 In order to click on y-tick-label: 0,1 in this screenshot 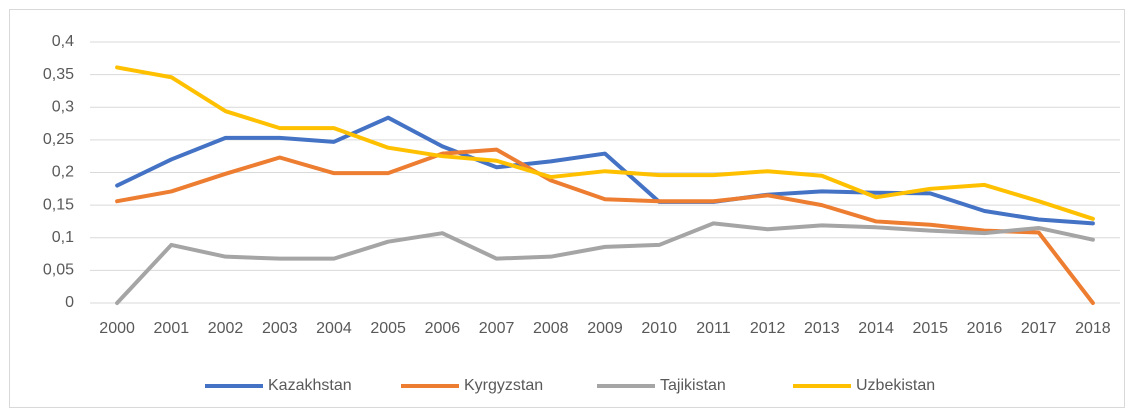, I will do `click(63, 237)`.